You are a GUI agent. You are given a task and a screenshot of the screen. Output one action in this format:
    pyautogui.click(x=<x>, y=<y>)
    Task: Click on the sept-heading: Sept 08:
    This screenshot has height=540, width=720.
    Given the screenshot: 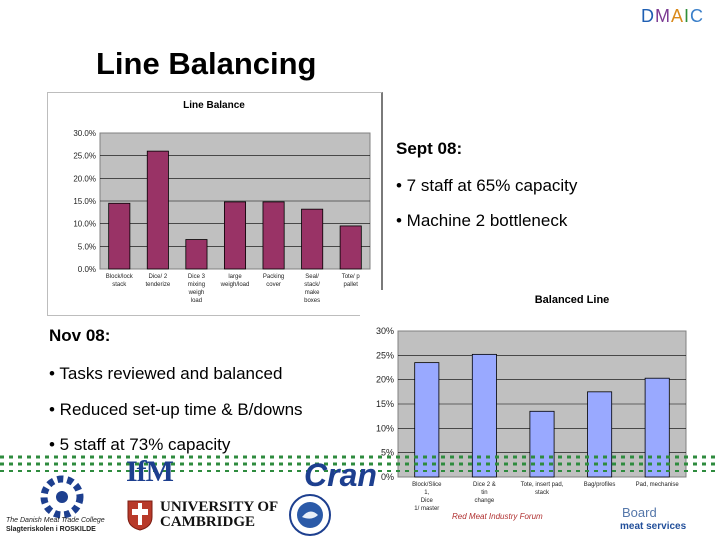 What is the action you would take?
    pyautogui.click(x=429, y=148)
    